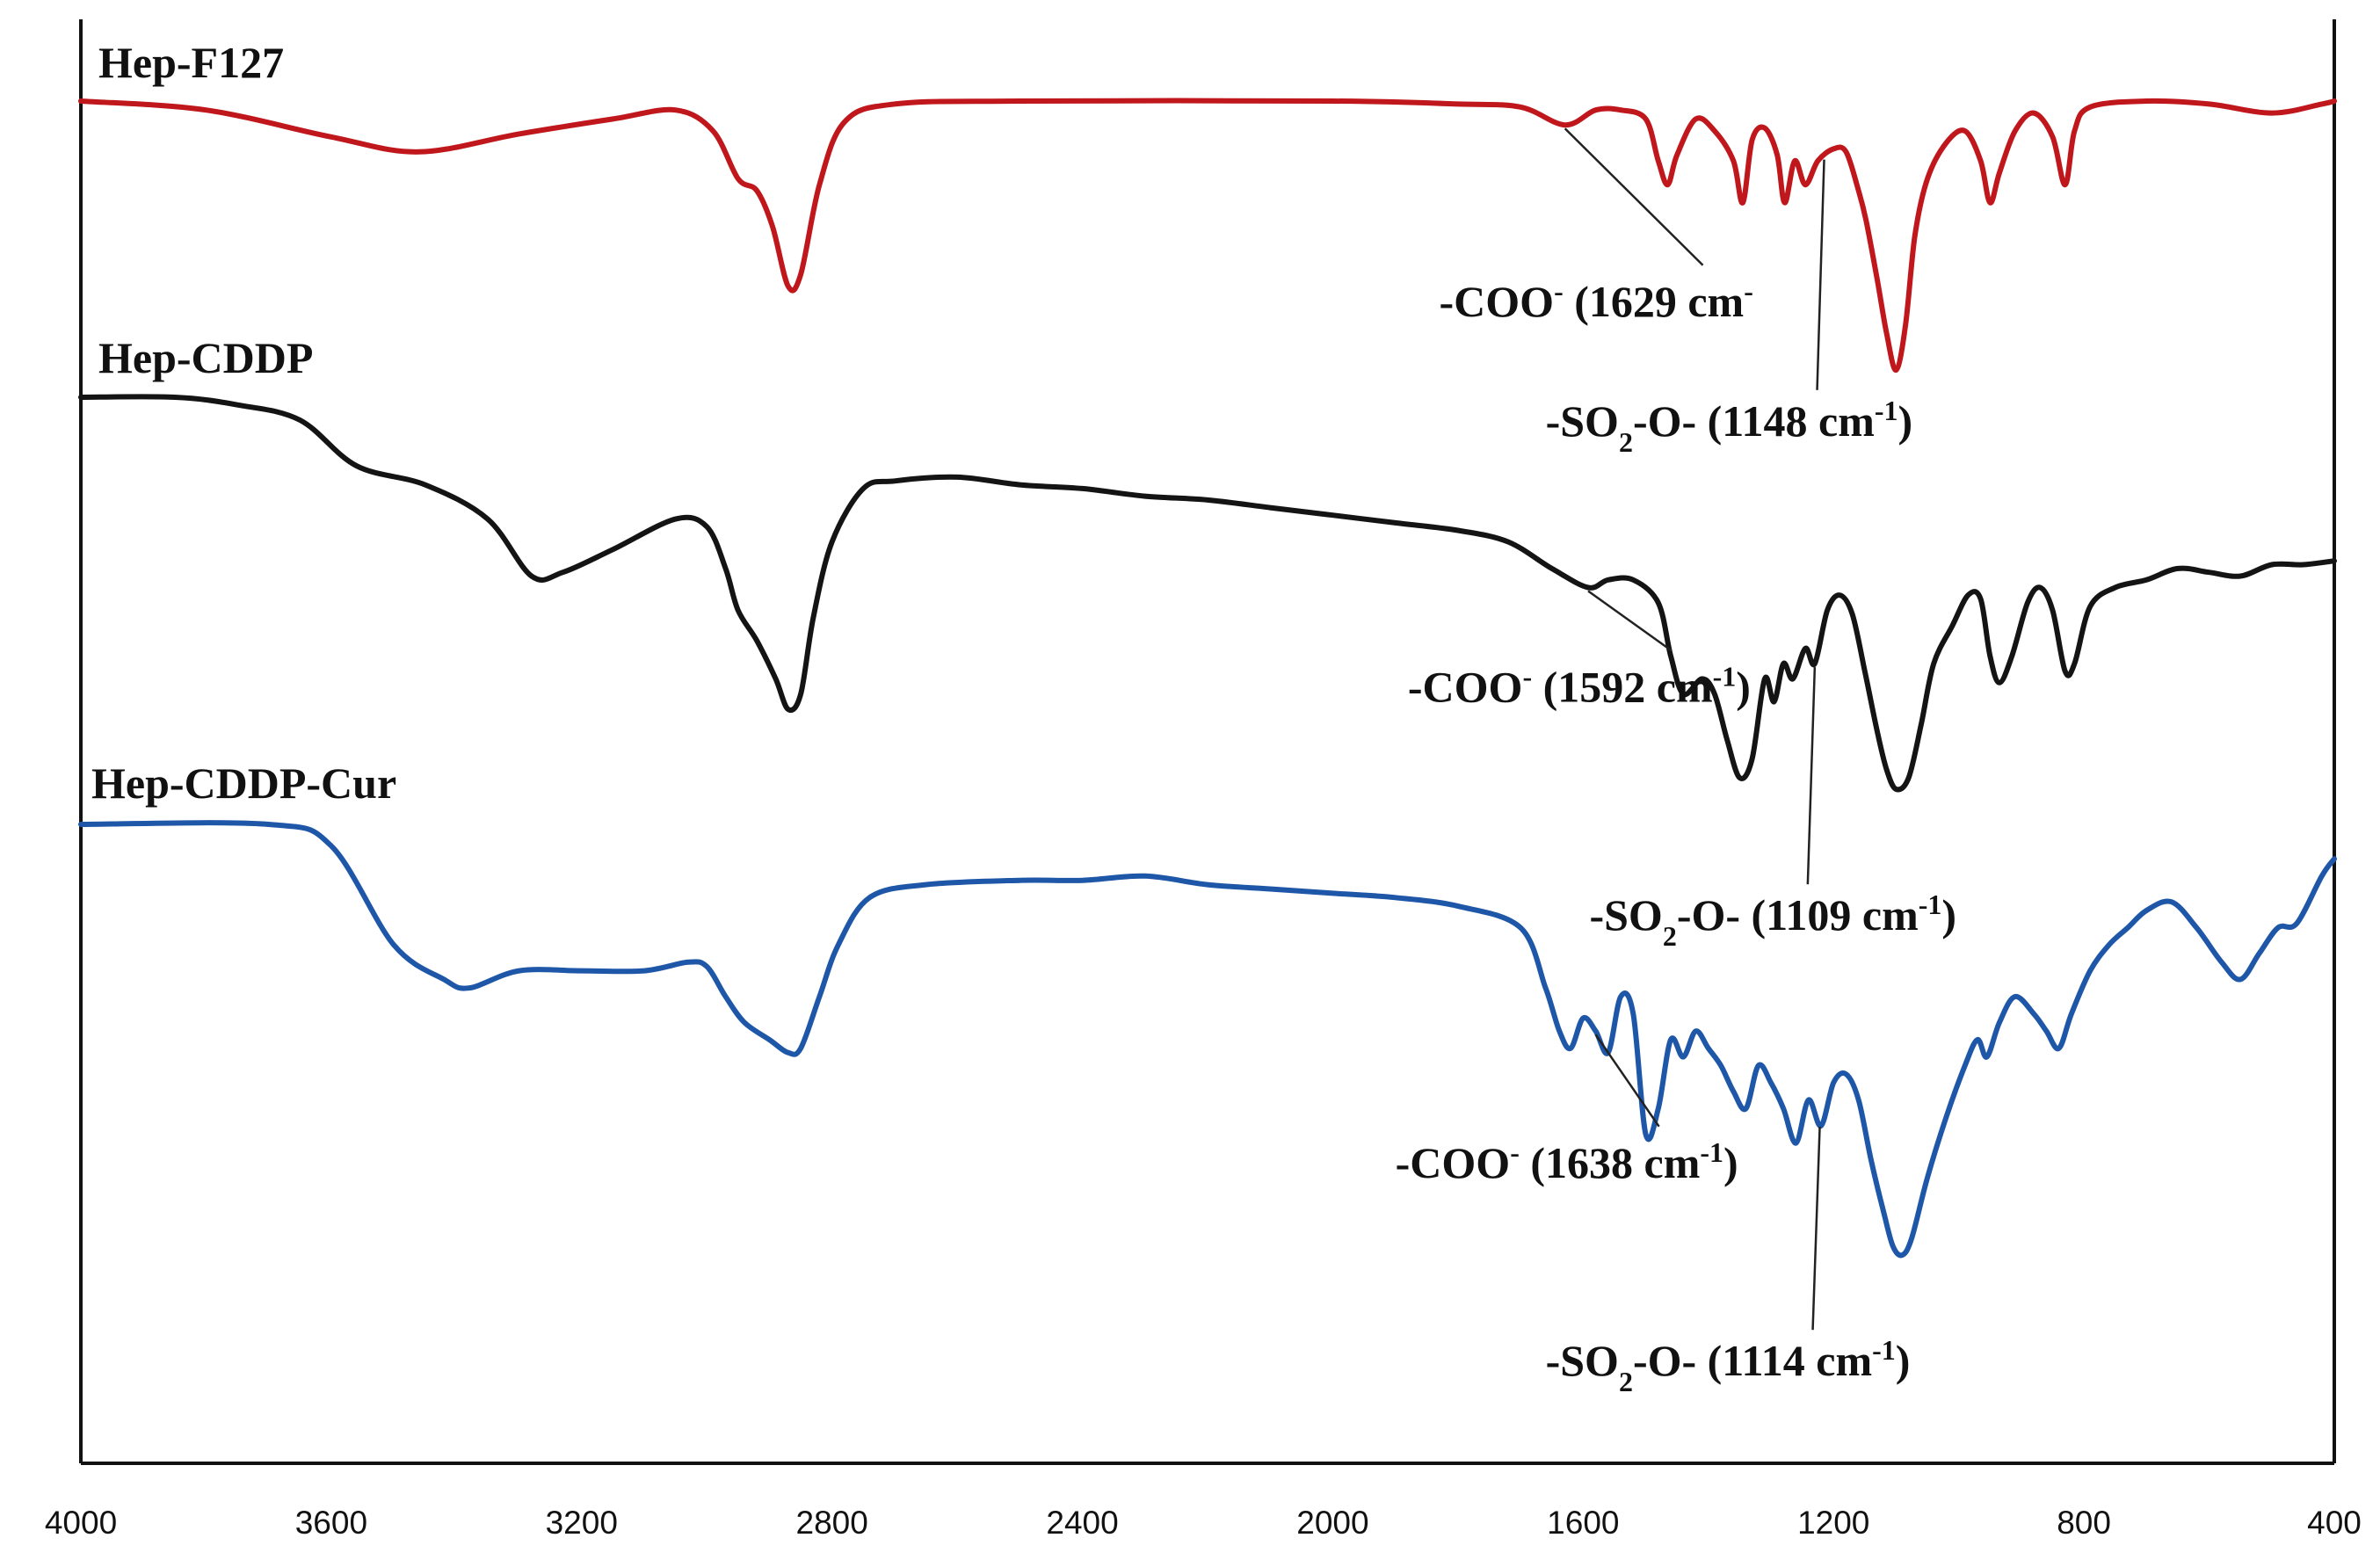 The height and width of the screenshot is (1567, 2380). I want to click on x-tick-label: 3200, so click(582, 1523).